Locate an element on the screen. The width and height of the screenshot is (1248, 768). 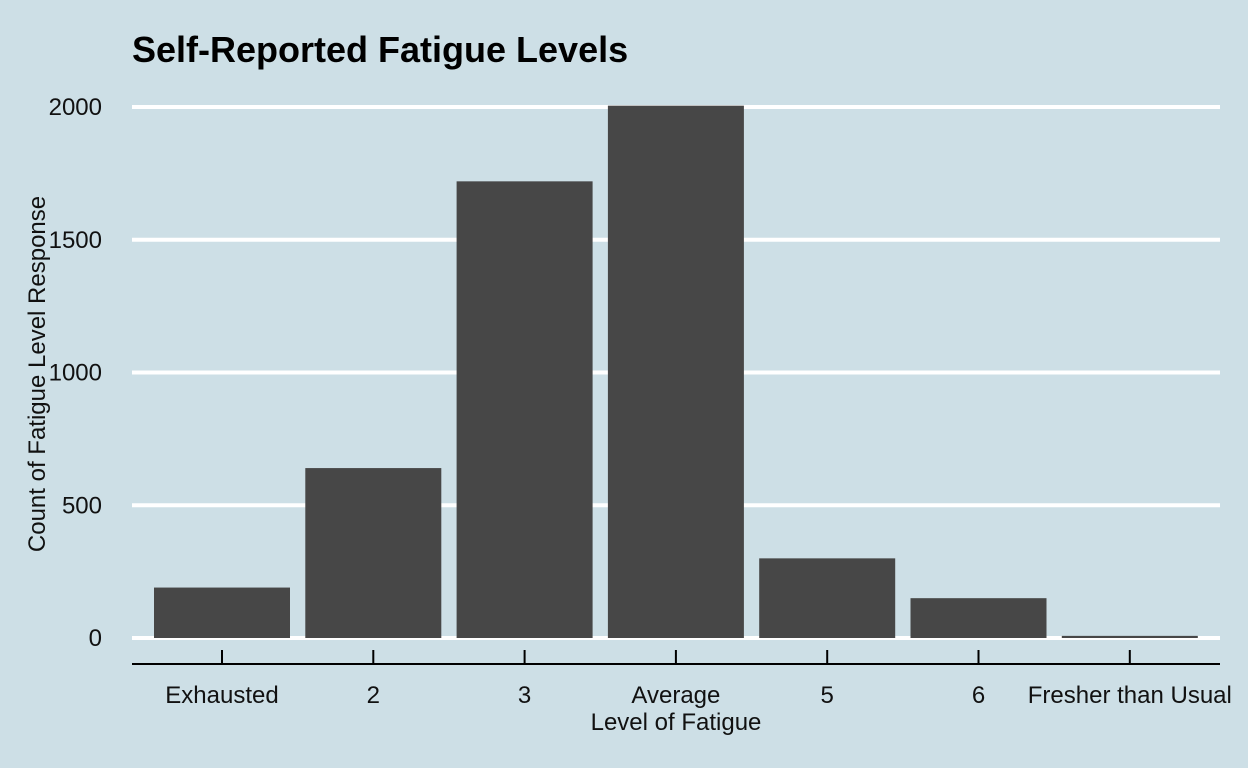
y-axis-title: Count of Fatigue Level Response is located at coordinates (37, 374).